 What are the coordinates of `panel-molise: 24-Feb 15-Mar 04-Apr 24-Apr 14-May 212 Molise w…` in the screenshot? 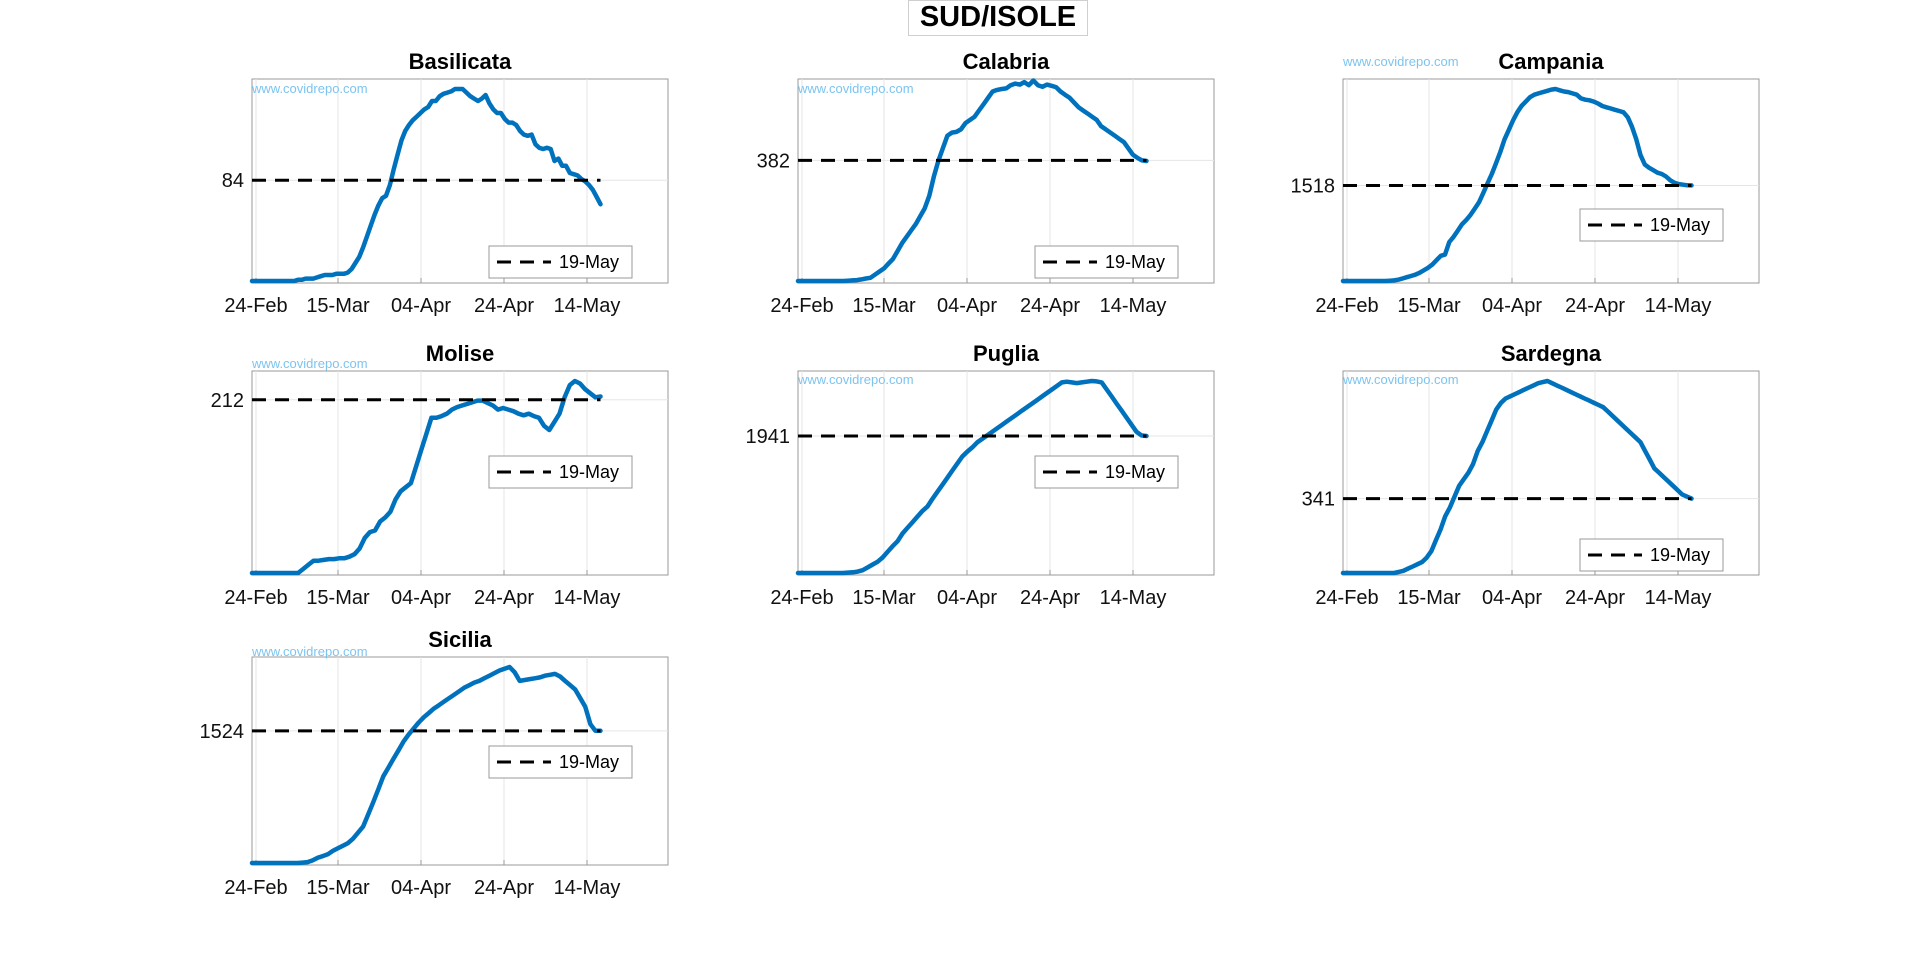 It's located at (440, 475).